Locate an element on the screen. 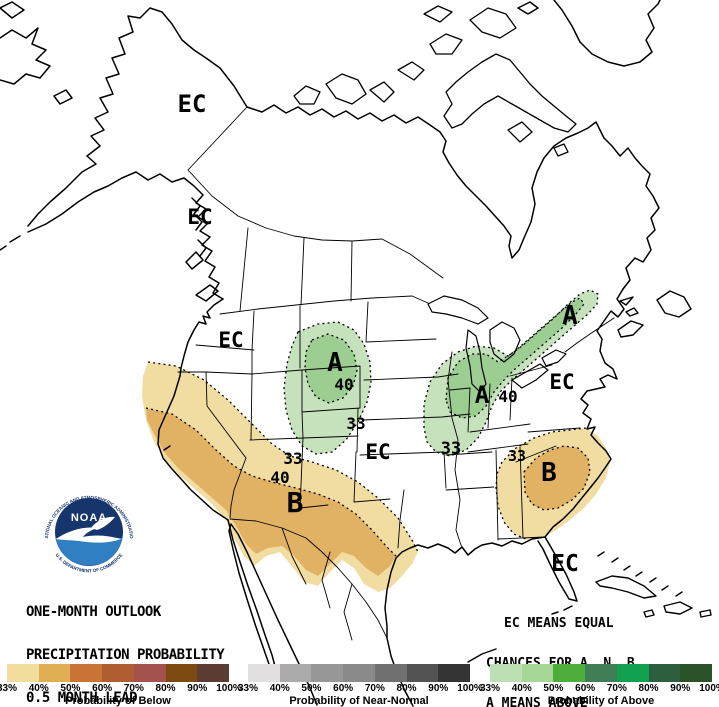 The height and width of the screenshot is (707, 719). colorbar-above-ticks: 33% 40% 50% 60% 70% 80% 90% 100% is located at coordinates (599, 688).